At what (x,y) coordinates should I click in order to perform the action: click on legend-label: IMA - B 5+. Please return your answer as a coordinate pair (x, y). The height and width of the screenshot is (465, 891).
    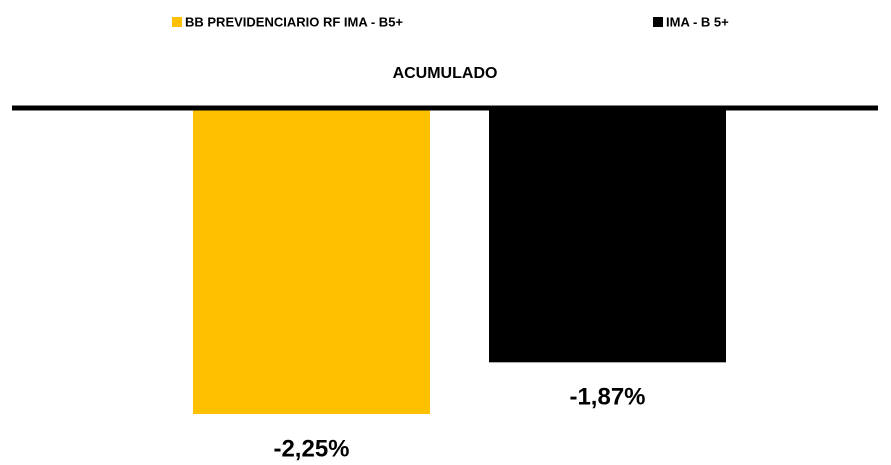
    Looking at the image, I should click on (697, 21).